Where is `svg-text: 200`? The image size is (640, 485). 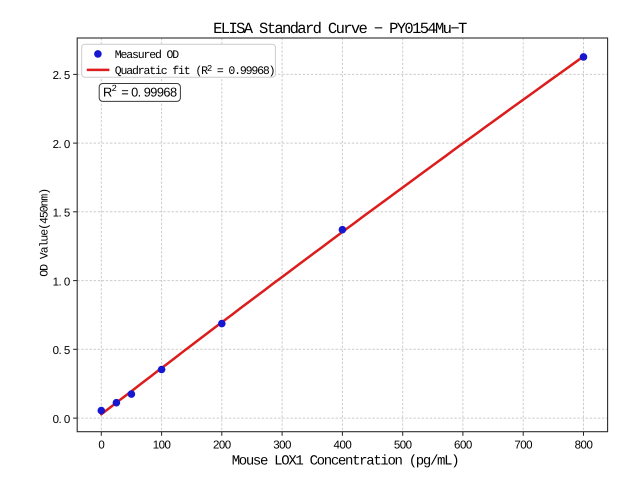
svg-text: 200 is located at coordinates (222, 446).